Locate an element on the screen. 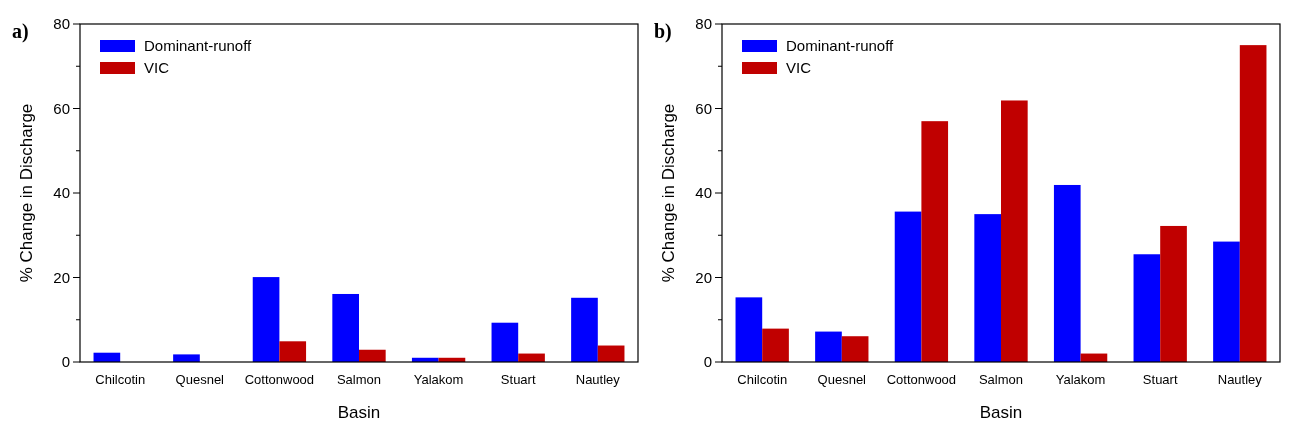  chart-title: b) is located at coordinates (663, 31).